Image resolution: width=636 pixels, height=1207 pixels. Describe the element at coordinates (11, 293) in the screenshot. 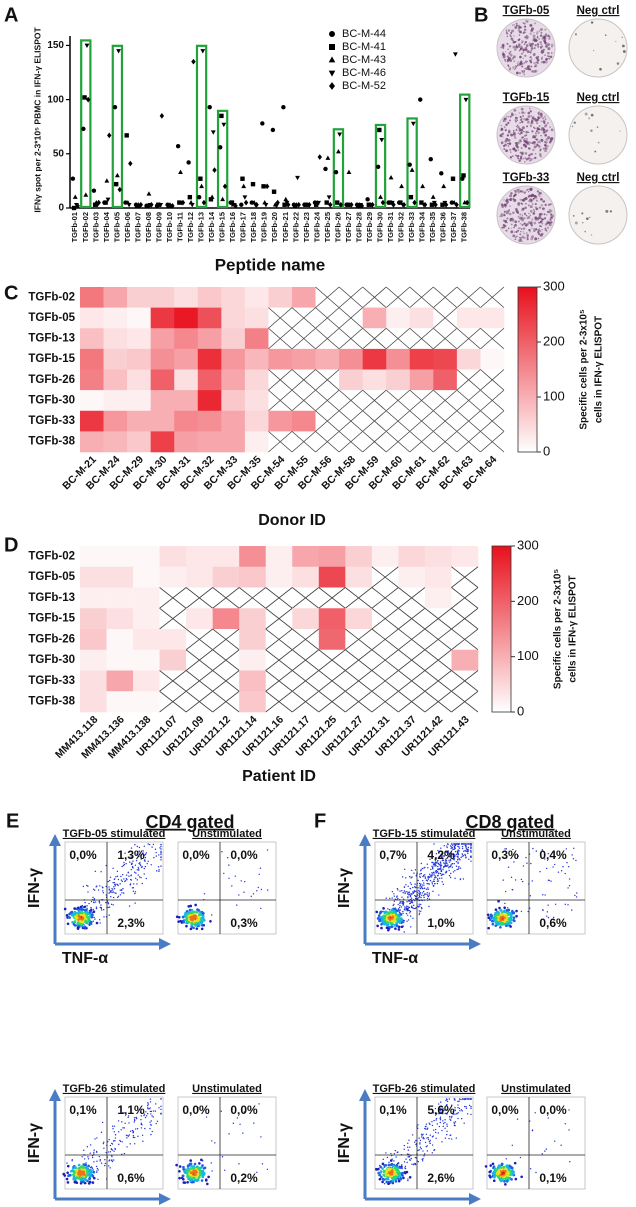

I see `panel-letter: C` at that location.